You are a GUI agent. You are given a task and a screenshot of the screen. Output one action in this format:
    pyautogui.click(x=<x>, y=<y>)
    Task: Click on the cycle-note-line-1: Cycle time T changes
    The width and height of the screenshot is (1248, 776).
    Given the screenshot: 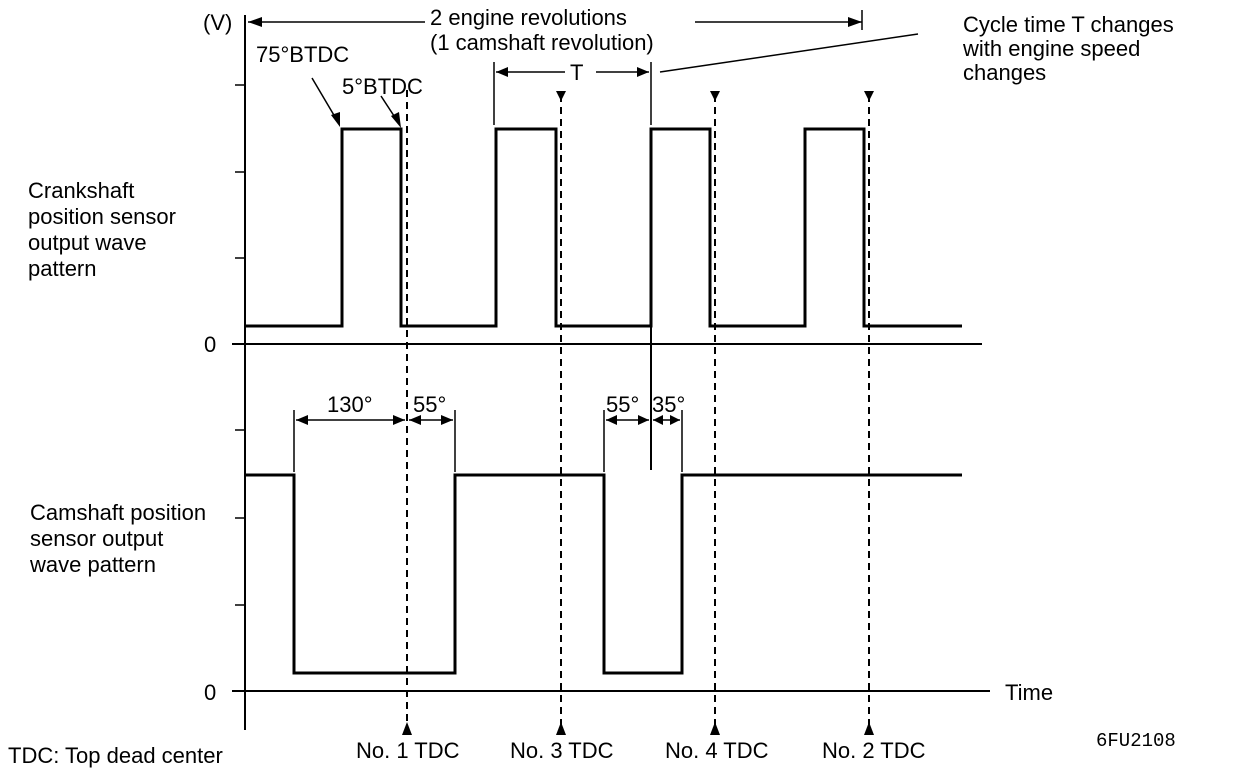 What is the action you would take?
    pyautogui.click(x=1068, y=24)
    